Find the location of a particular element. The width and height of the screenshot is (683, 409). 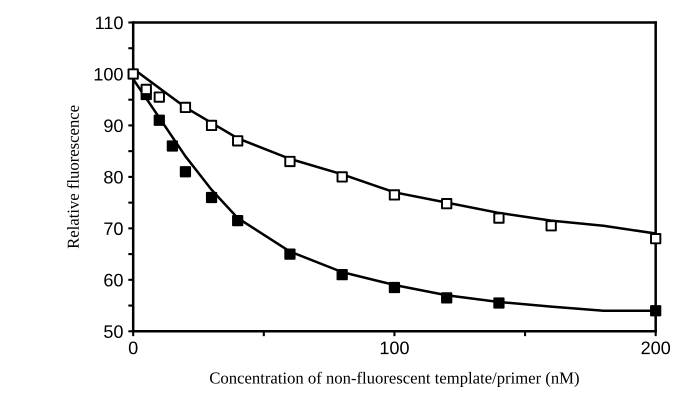

y-tick-label: 70 is located at coordinates (113, 229).